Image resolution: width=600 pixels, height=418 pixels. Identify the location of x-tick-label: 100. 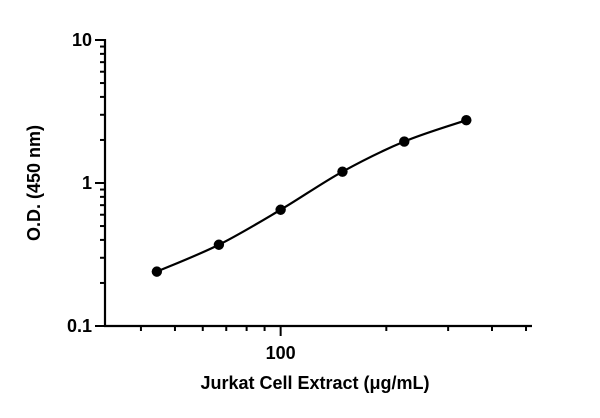
(281, 353).